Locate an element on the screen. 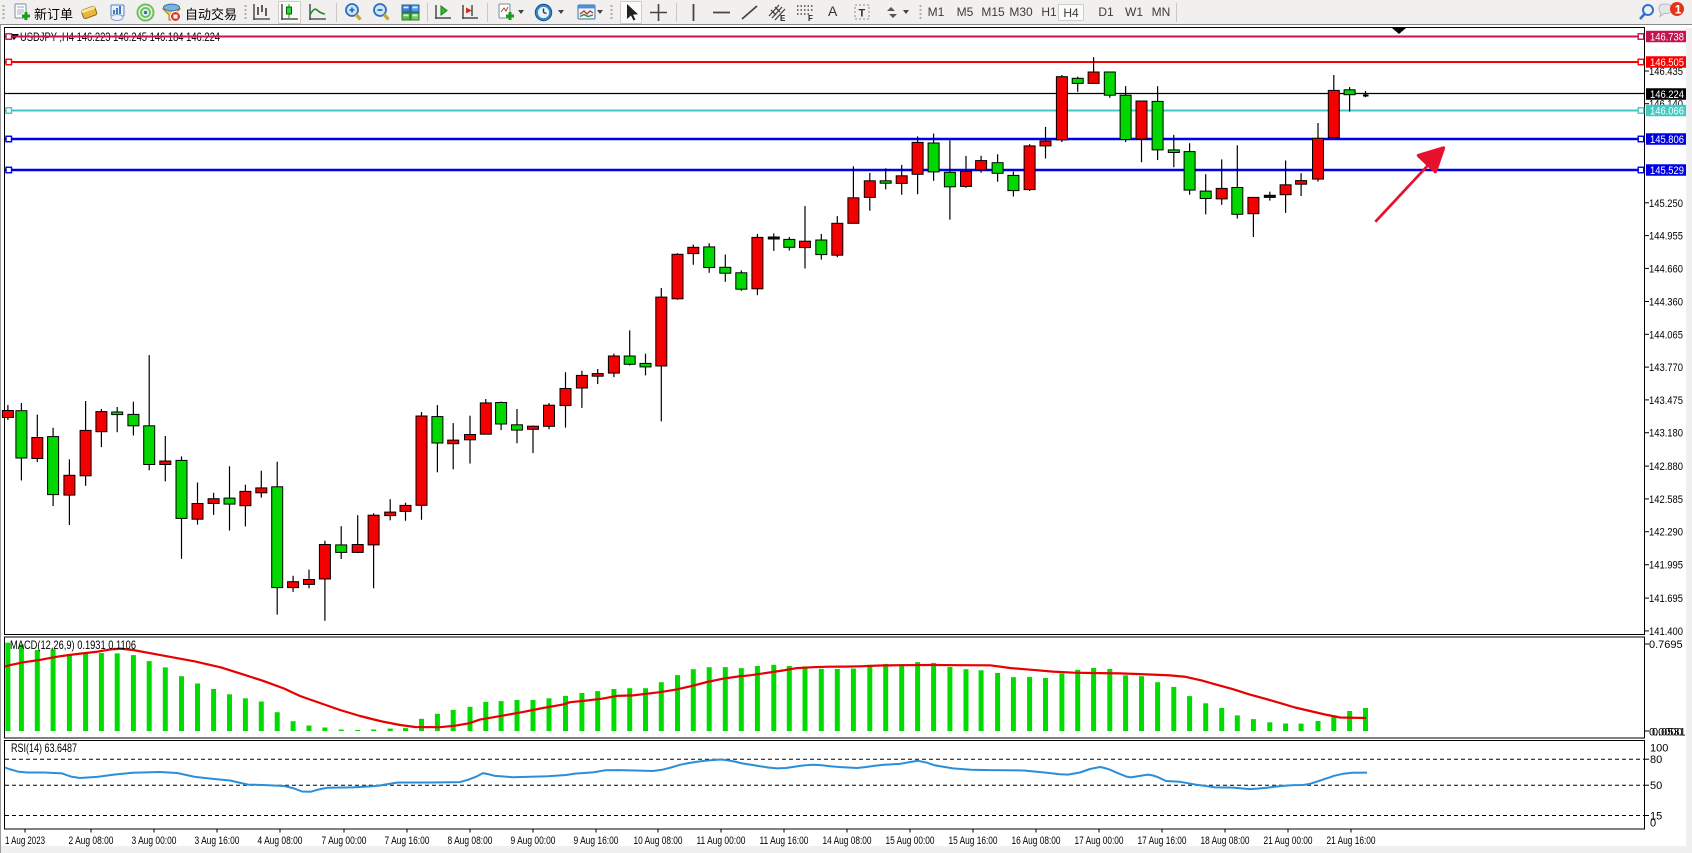 The width and height of the screenshot is (1692, 853). svg-text: 146.224 is located at coordinates (1667, 95).